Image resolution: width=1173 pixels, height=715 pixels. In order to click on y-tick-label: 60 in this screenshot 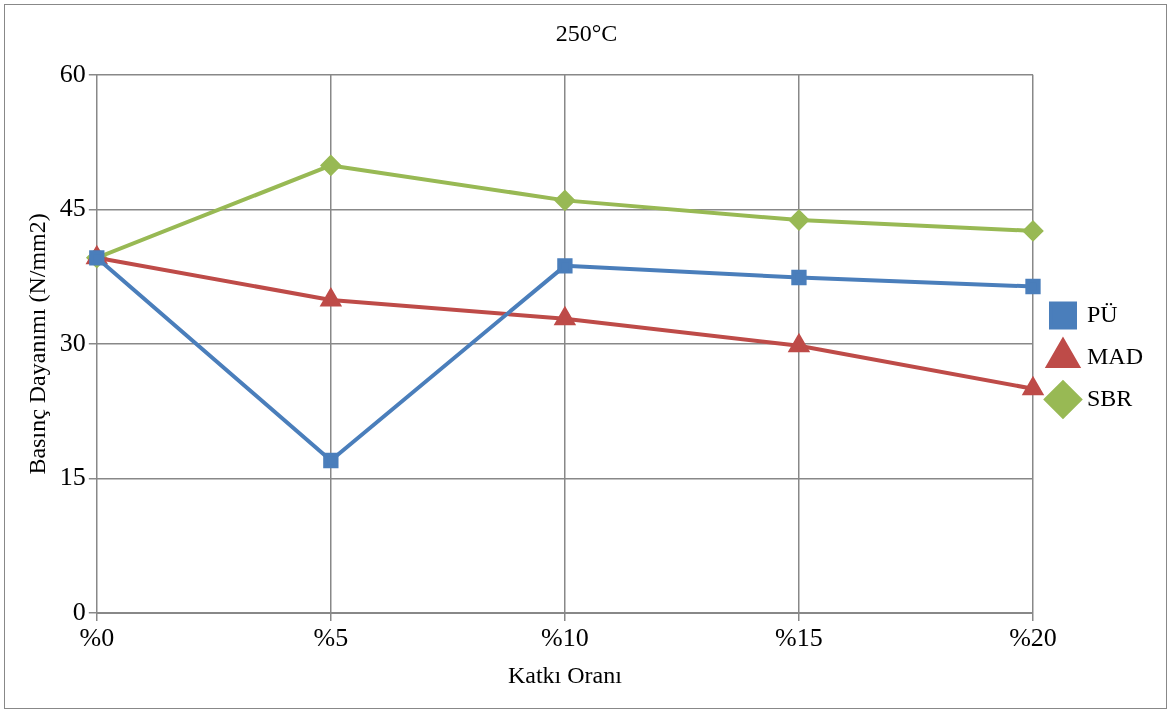, I will do `click(72, 73)`.